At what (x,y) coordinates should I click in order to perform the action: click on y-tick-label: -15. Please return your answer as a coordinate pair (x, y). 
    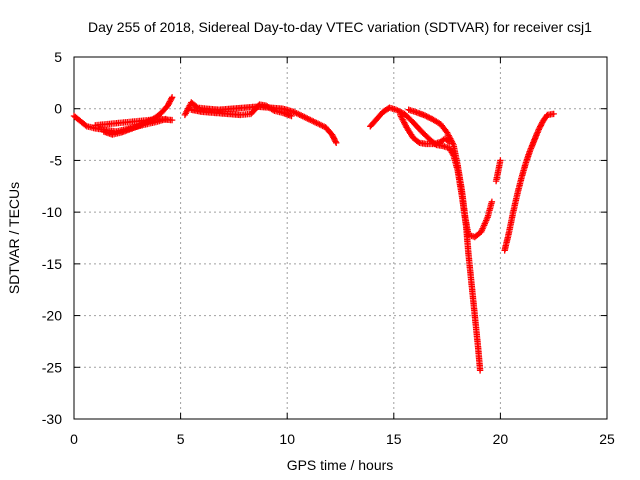
    Looking at the image, I should click on (52, 264).